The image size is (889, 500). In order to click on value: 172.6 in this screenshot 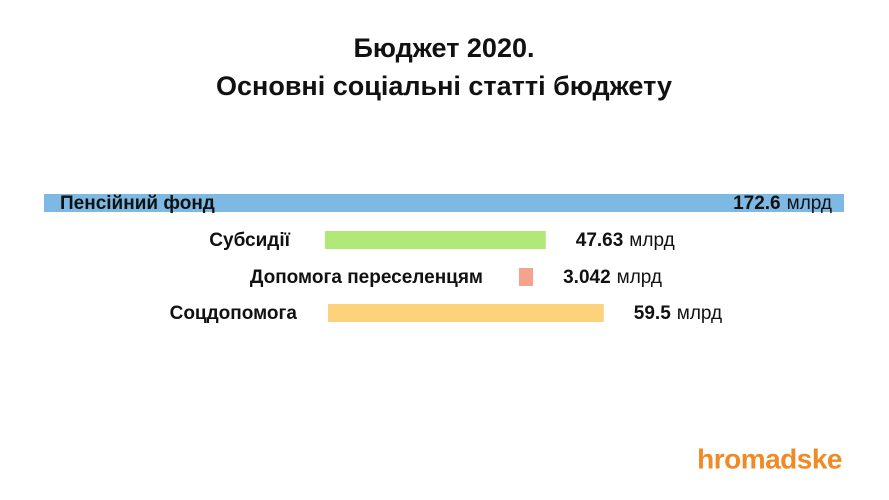, I will do `click(757, 203)`.